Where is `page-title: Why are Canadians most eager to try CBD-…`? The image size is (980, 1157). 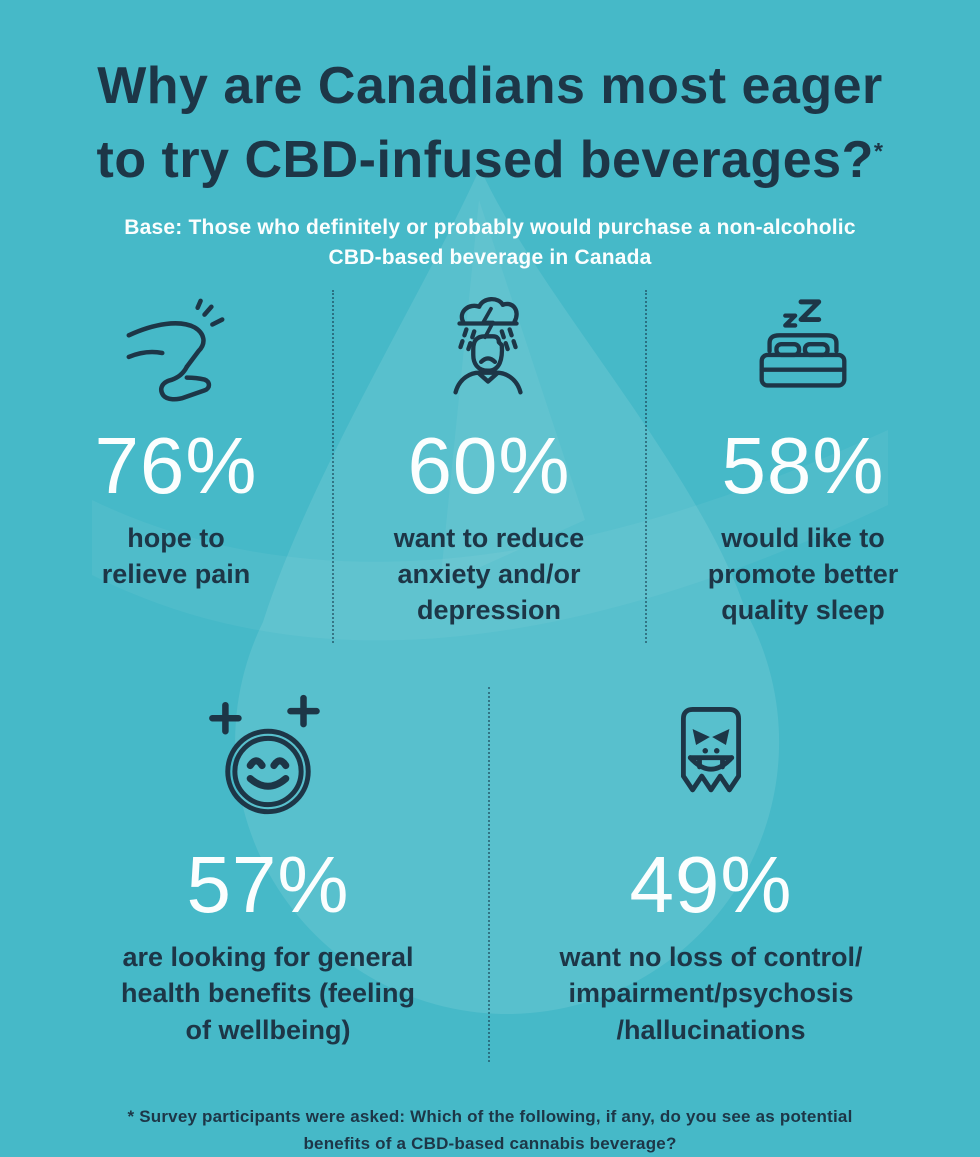
page-title: Why are Canadians most eager to try CBD-… is located at coordinates (490, 124).